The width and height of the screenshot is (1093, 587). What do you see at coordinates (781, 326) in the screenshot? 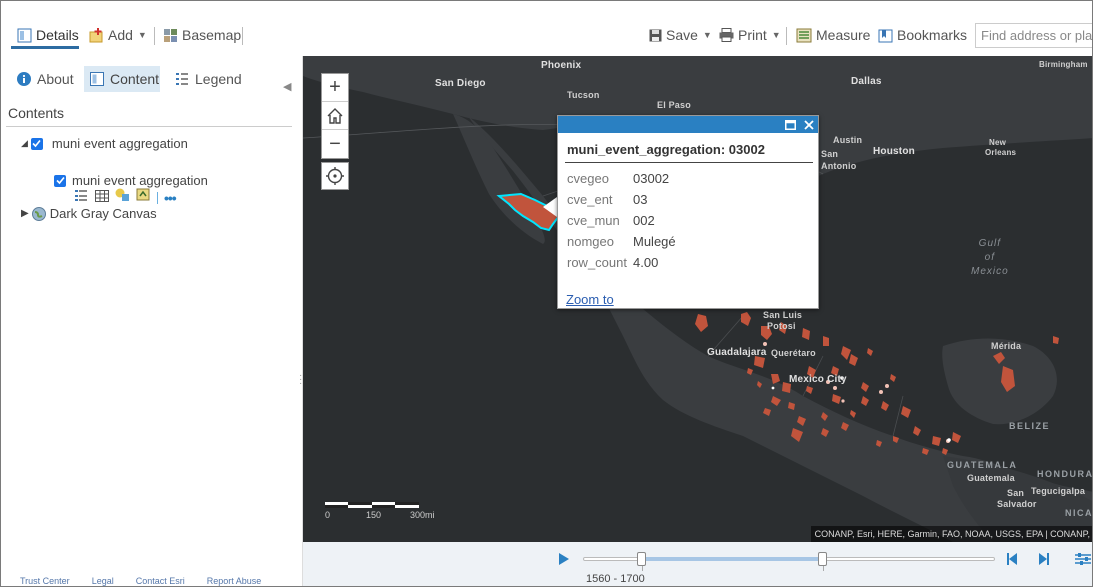
I see `city-label: Potosi` at bounding box center [781, 326].